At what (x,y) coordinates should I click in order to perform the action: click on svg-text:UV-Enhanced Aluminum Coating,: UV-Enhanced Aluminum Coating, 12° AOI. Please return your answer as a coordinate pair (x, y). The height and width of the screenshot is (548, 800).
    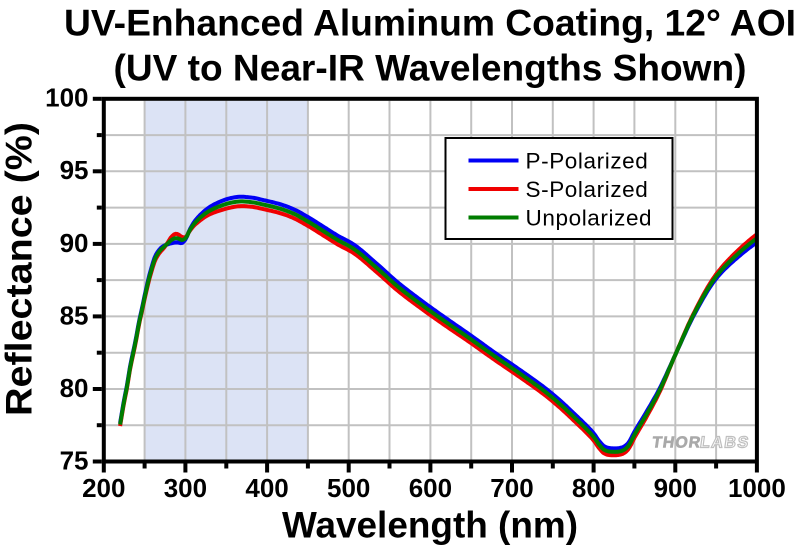
    Looking at the image, I should click on (430, 23).